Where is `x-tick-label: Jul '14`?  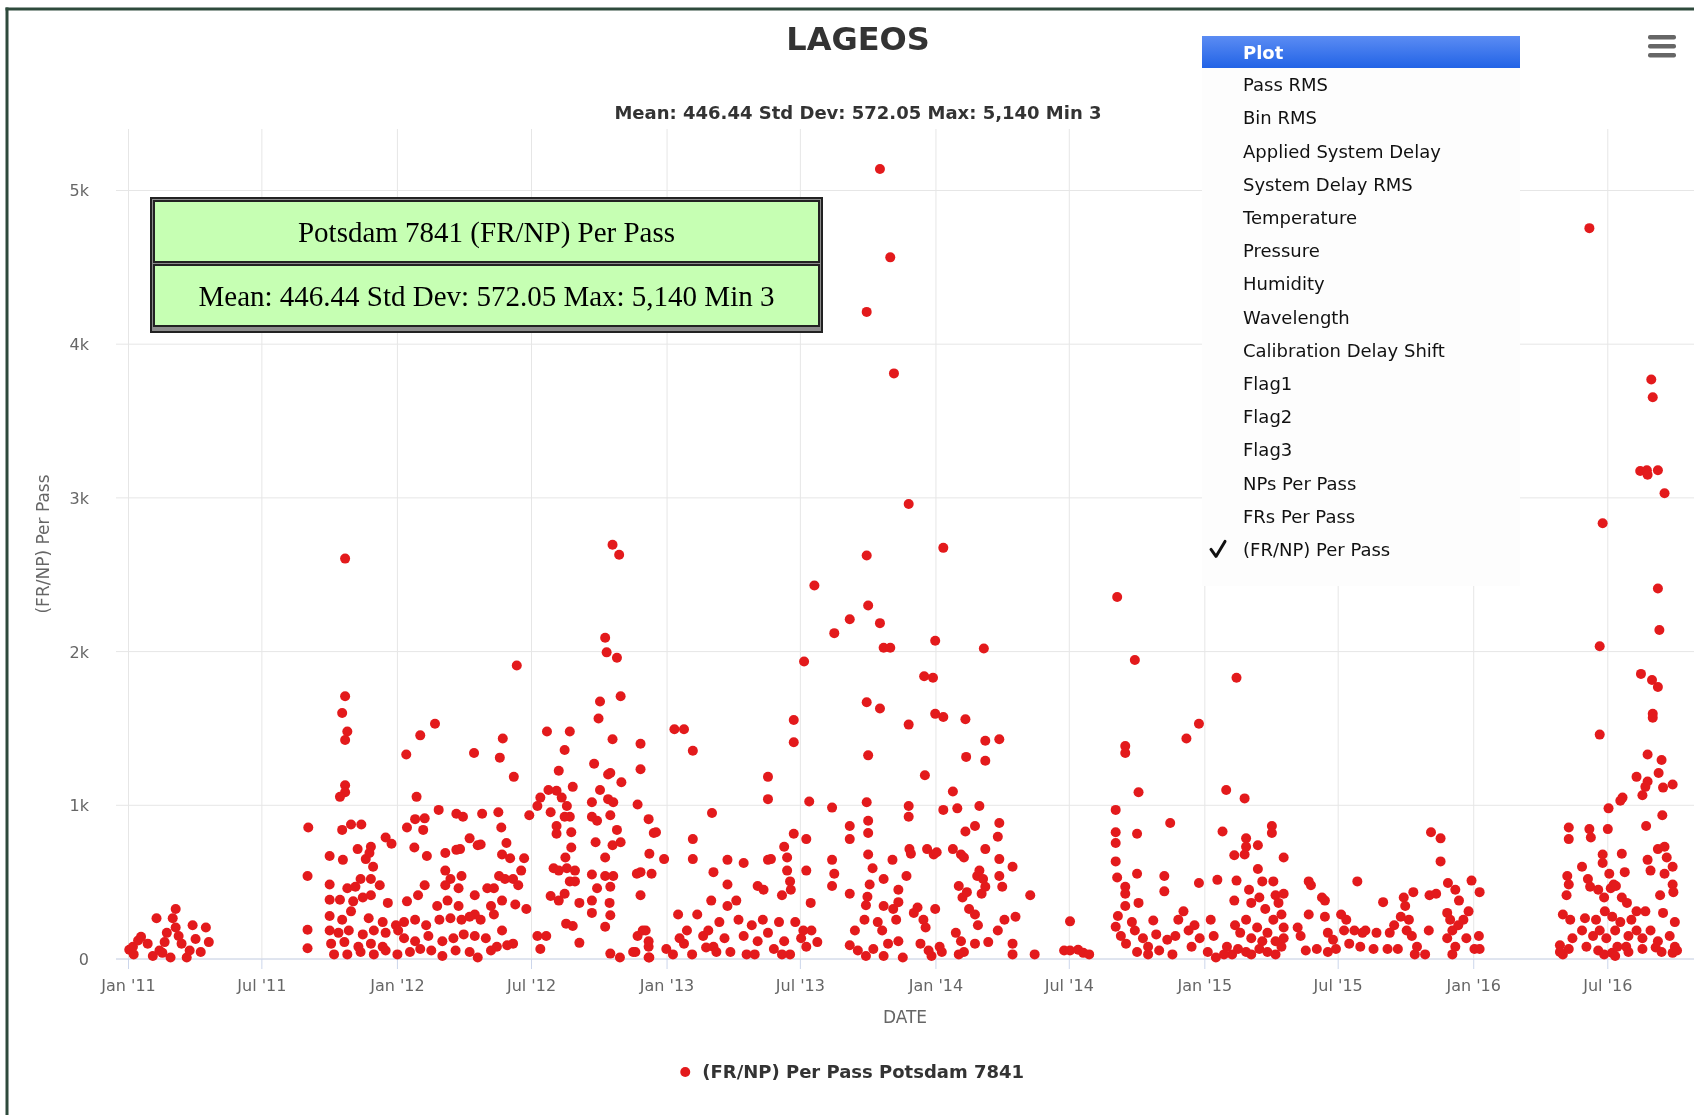
x-tick-label: Jul '14 is located at coordinates (1068, 985).